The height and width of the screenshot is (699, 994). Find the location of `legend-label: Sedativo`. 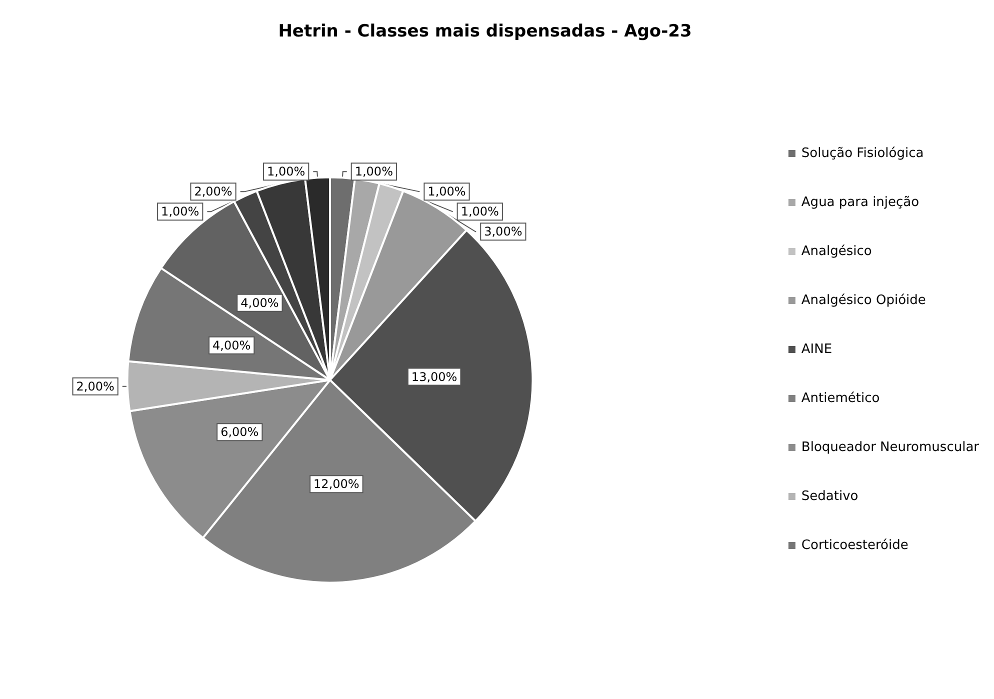

legend-label: Sedativo is located at coordinates (829, 496).